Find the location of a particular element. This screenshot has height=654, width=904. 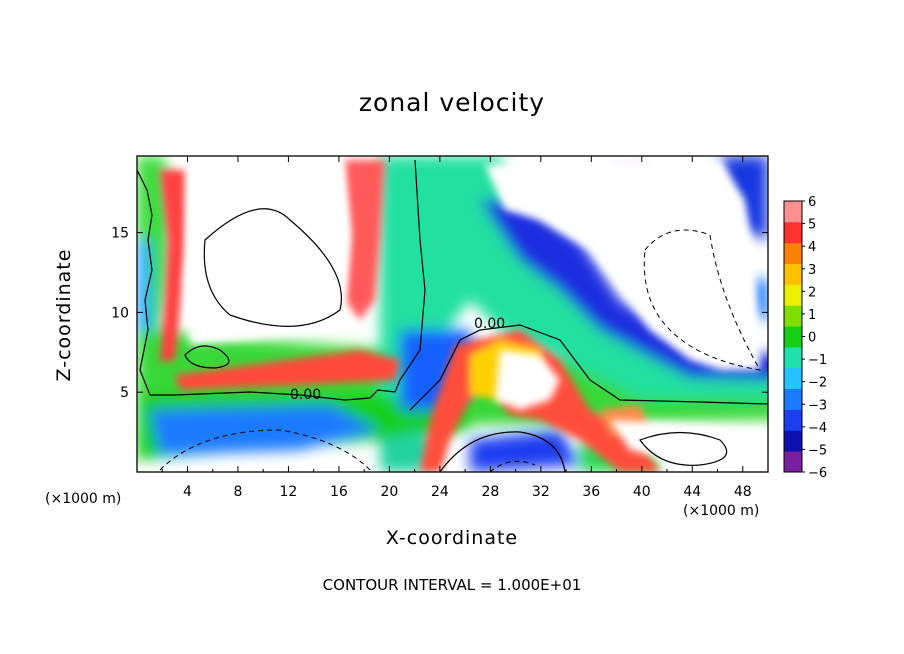

y-tick-label: 15 is located at coordinates (120, 234).